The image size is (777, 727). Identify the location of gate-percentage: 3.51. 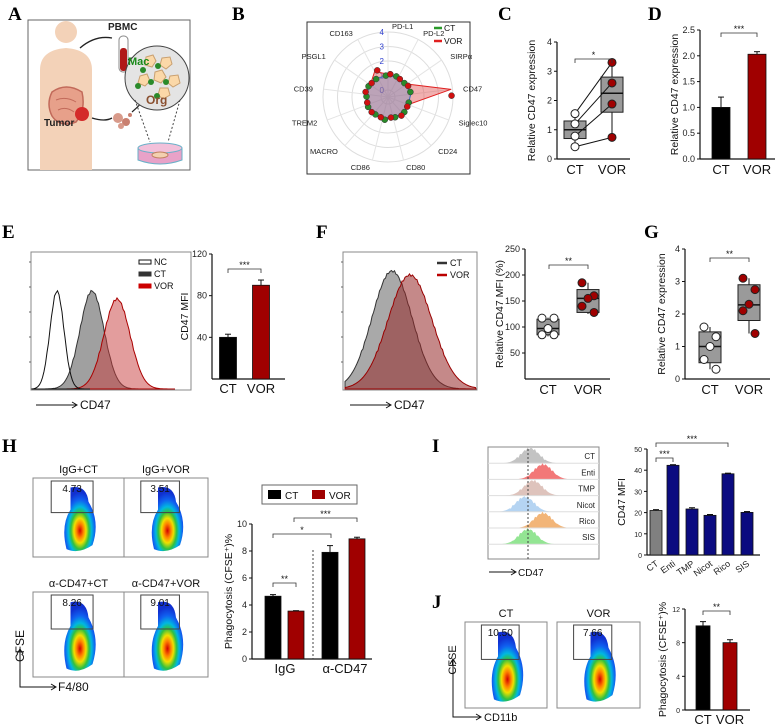
(160, 489).